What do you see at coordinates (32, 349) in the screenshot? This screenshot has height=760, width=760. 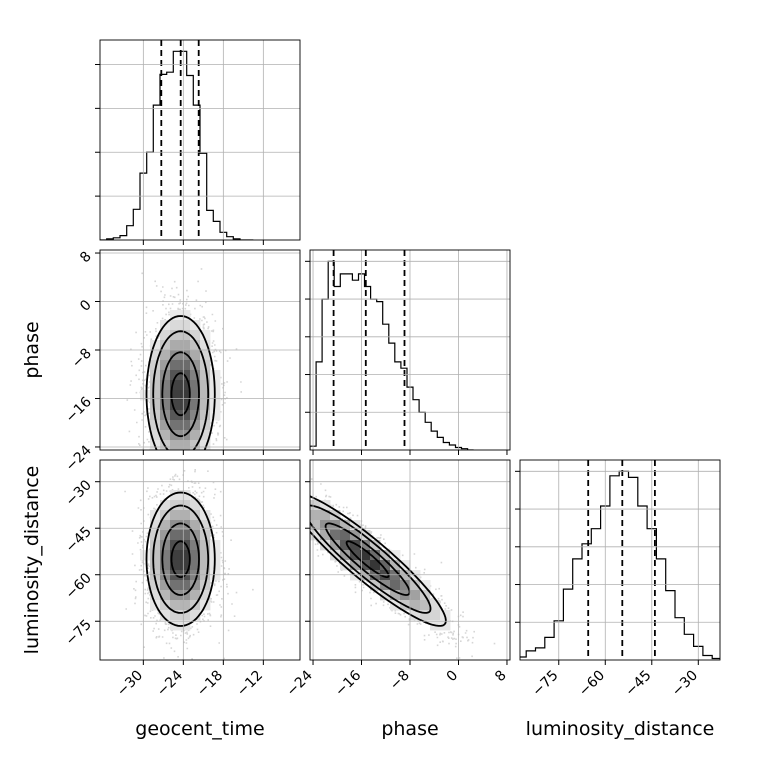 I see `ylabel-phase: phase` at bounding box center [32, 349].